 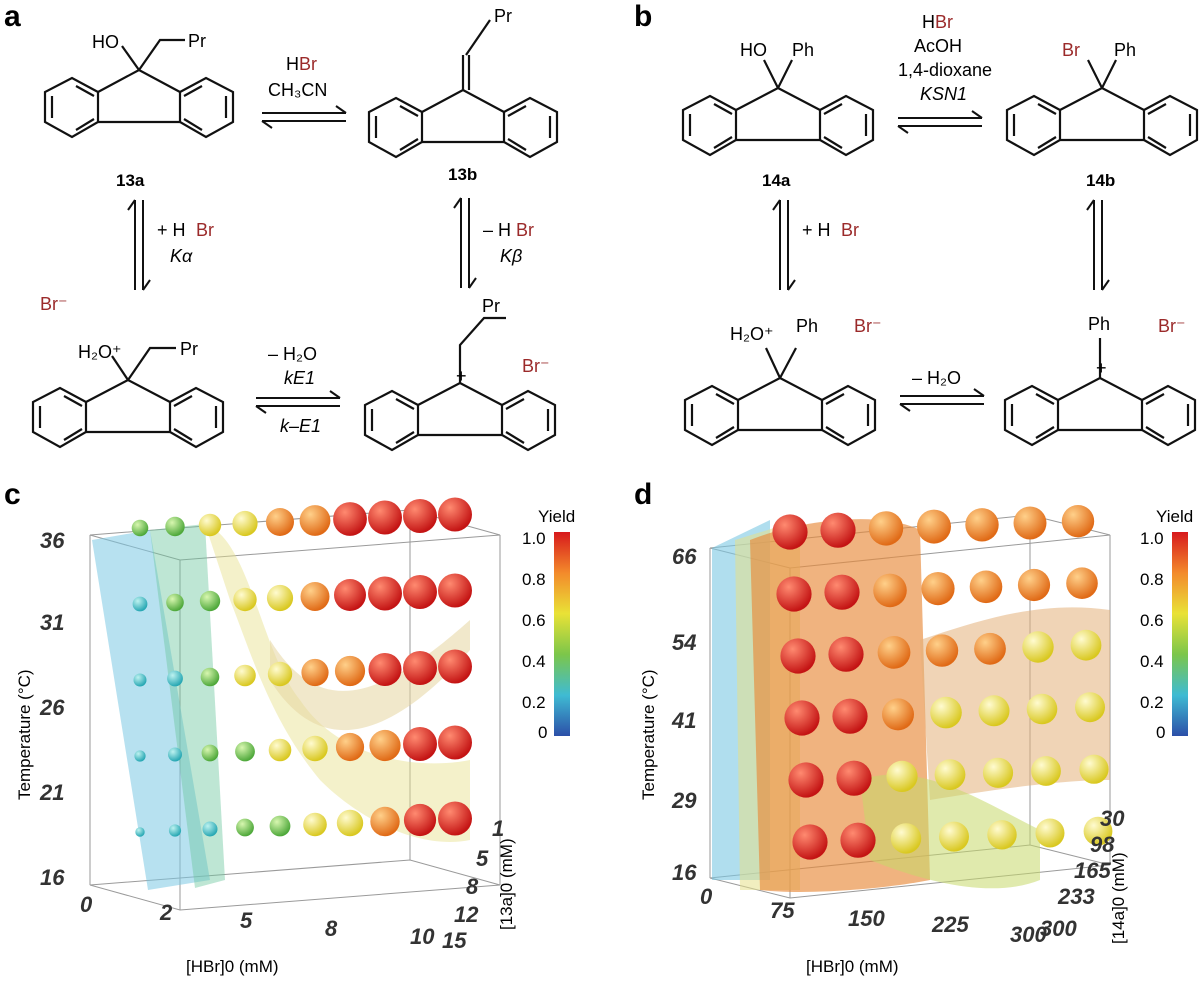 I want to click on panel-label-c: c, so click(x=12, y=494).